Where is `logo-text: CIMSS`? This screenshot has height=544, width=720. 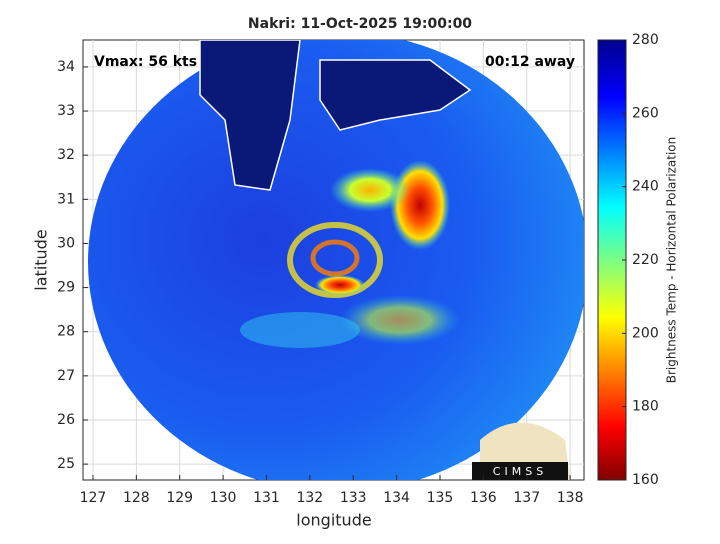
logo-text: CIMSS is located at coordinates (520, 471).